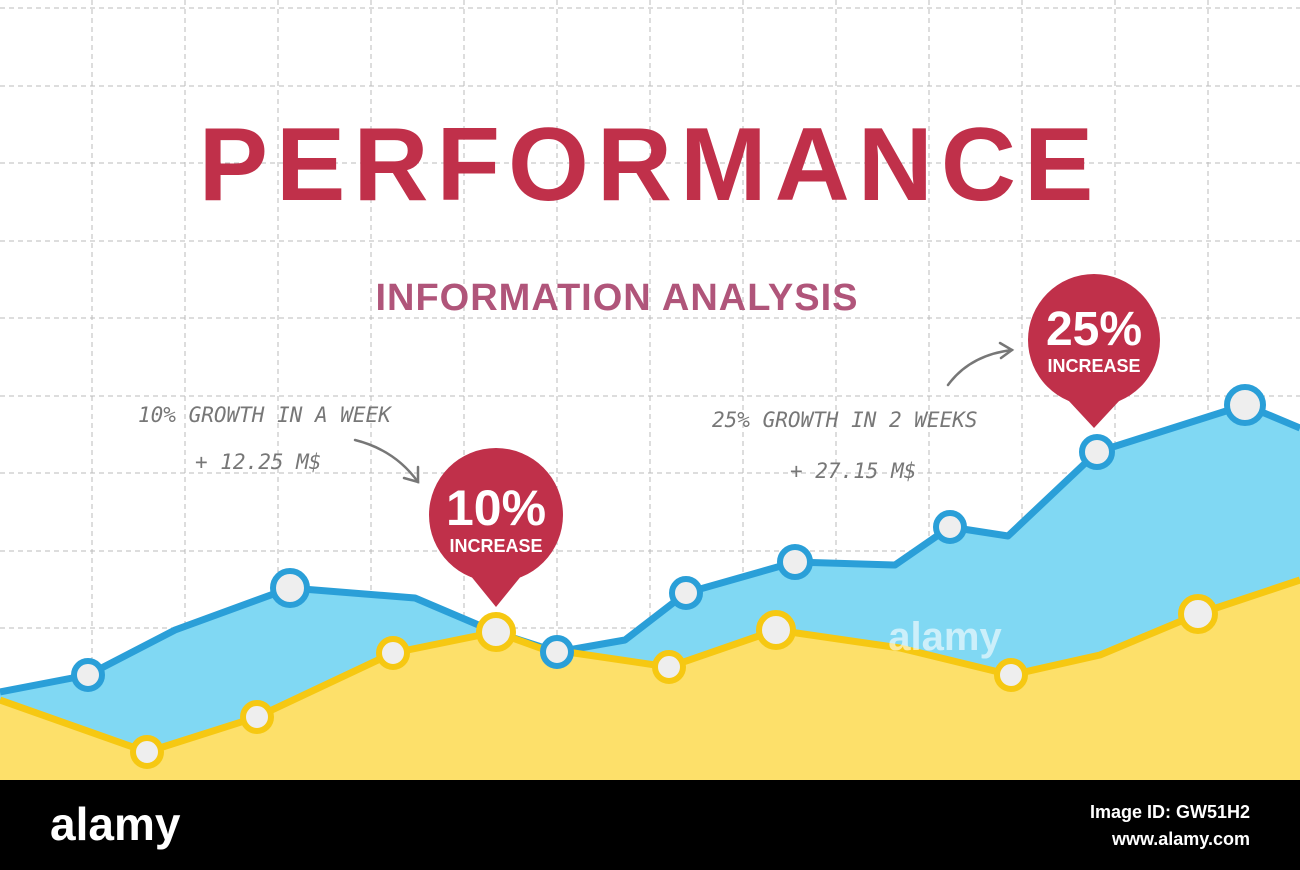  What do you see at coordinates (845, 420) in the screenshot?
I see `note: 25% GROWTH IN 2 WEEKS` at bounding box center [845, 420].